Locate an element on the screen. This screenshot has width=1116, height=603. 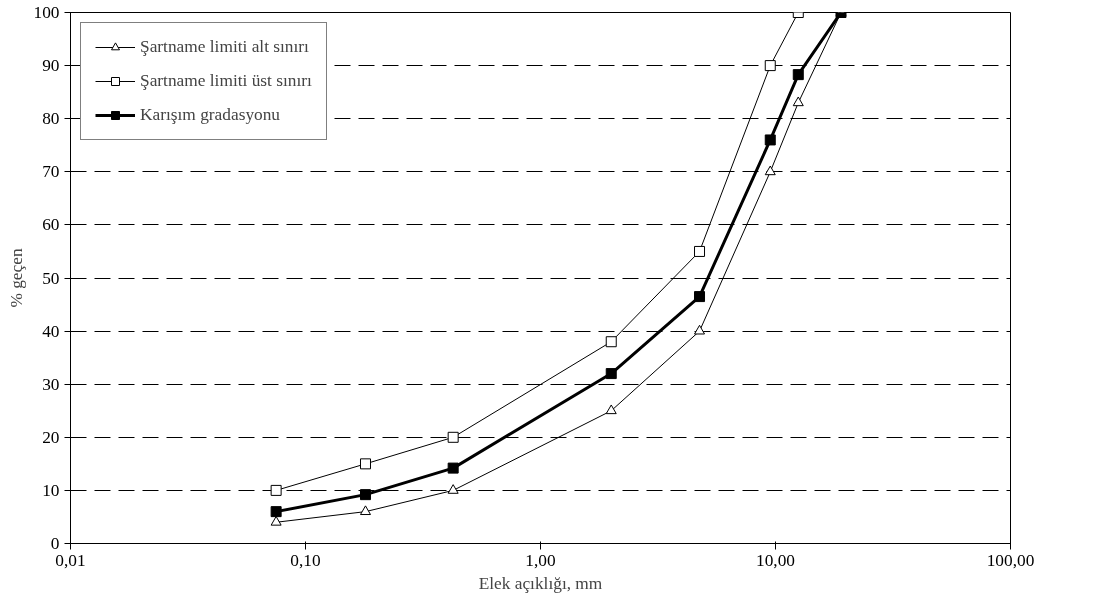
y-tick-label: 60 is located at coordinates (51, 225).